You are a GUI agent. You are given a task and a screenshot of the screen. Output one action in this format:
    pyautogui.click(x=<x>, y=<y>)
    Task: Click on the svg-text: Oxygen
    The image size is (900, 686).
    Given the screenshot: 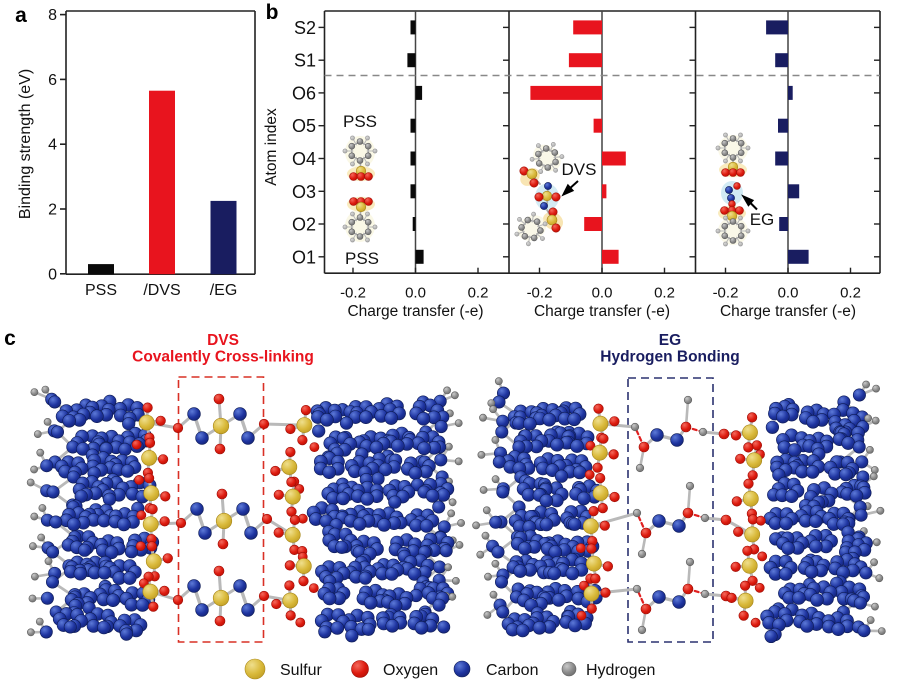 What is the action you would take?
    pyautogui.click(x=410, y=670)
    